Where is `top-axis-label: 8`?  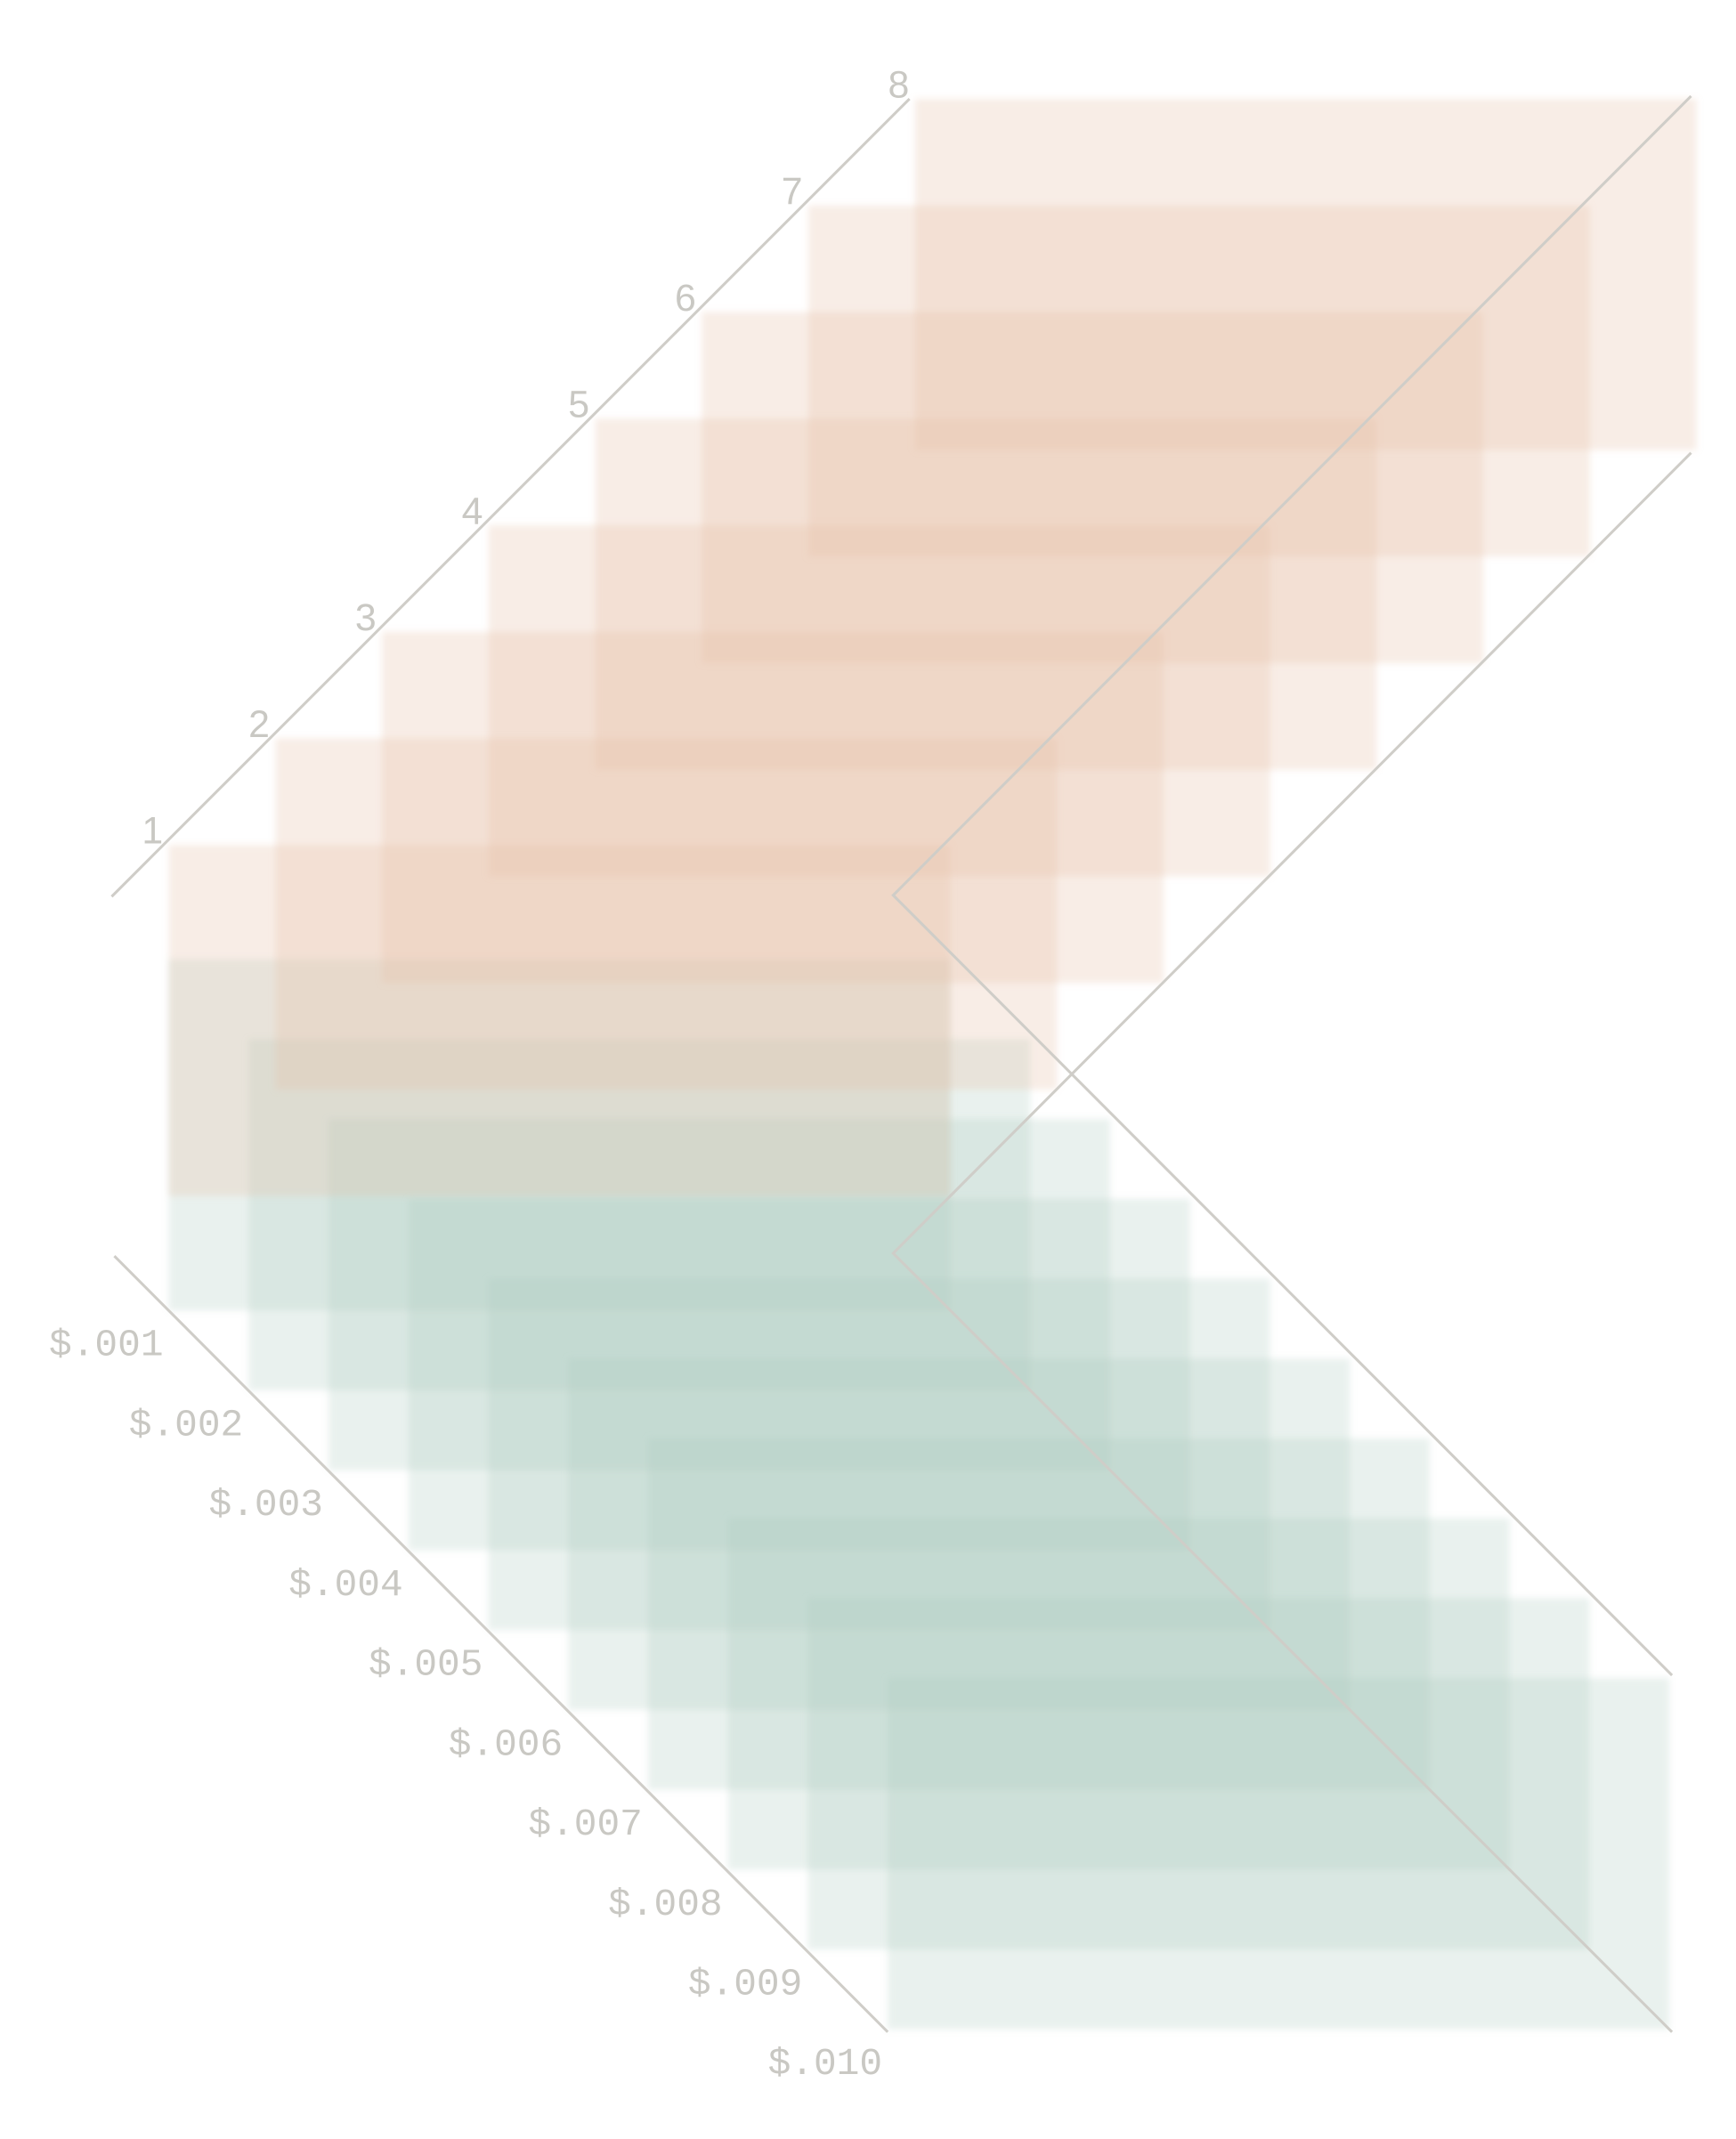
top-axis-label: 8 is located at coordinates (899, 85).